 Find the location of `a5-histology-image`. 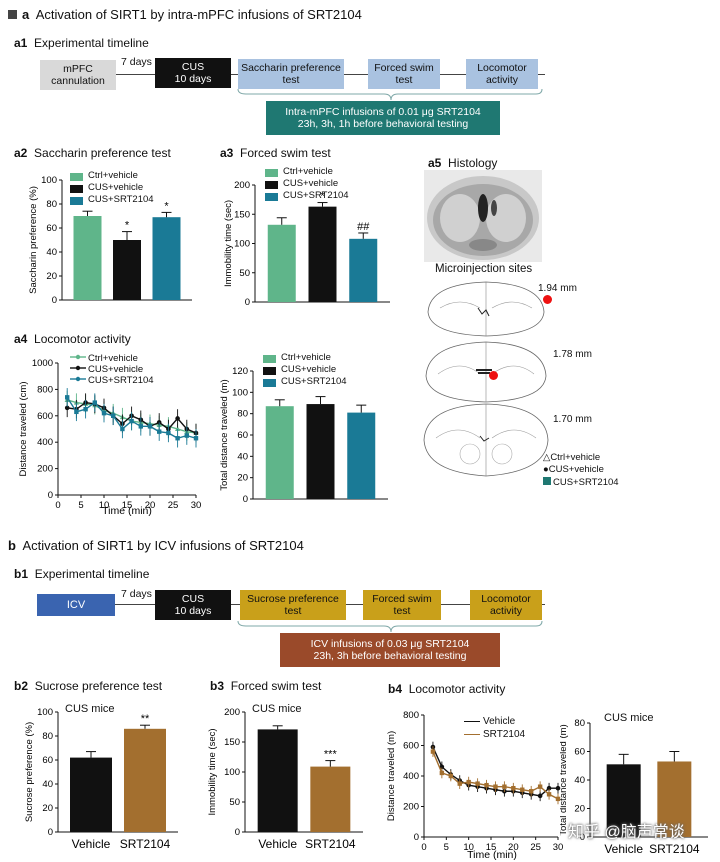

a5-histology-image is located at coordinates (483, 216).